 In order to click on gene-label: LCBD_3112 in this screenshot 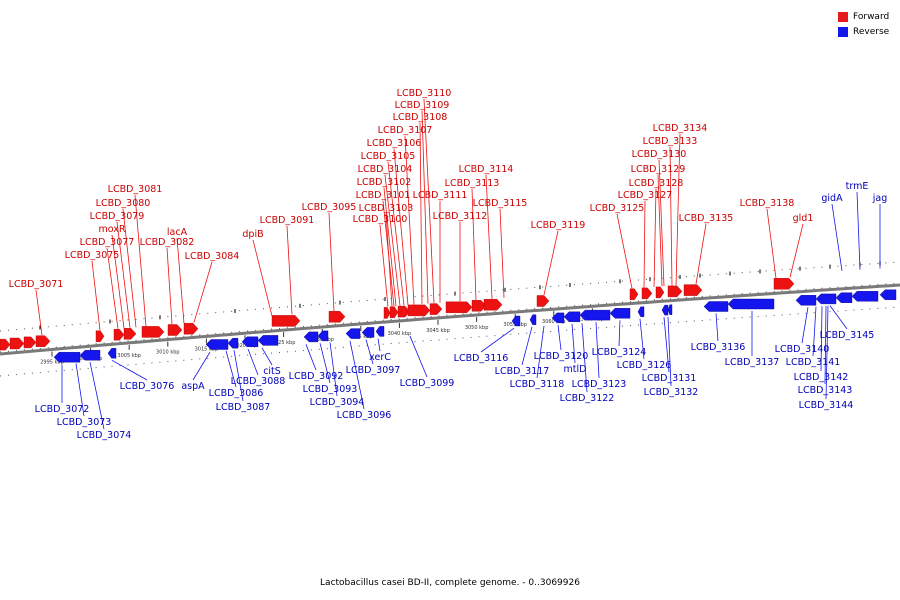, I will do `click(460, 216)`.